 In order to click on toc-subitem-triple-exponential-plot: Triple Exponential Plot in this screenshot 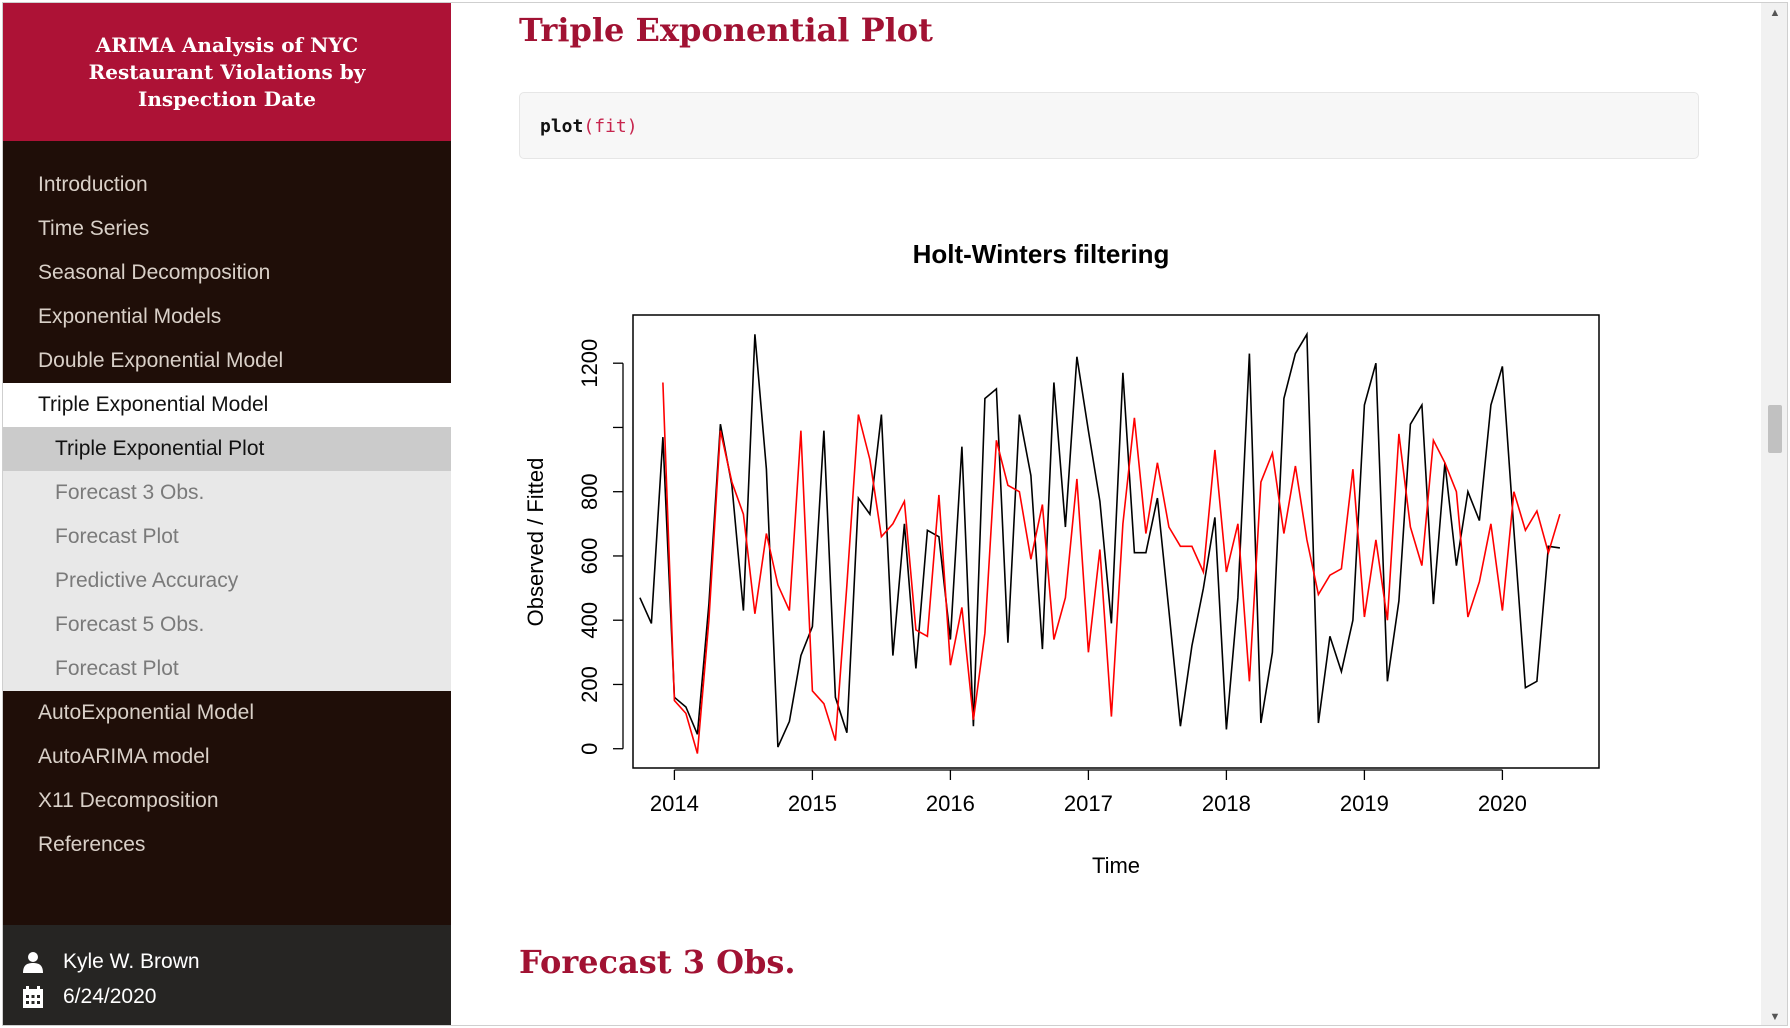, I will do `click(227, 449)`.